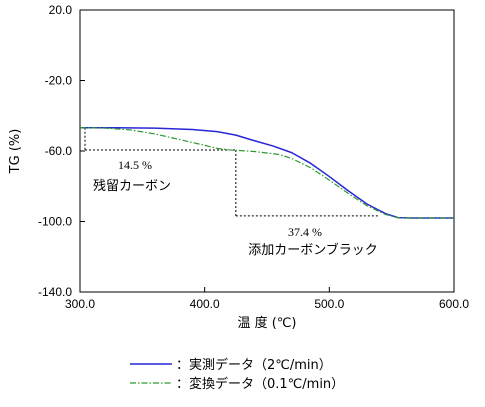 Image resolution: width=485 pixels, height=407 pixels. What do you see at coordinates (232, 172) in the screenshot?
I see `annotation-brackets` at bounding box center [232, 172].